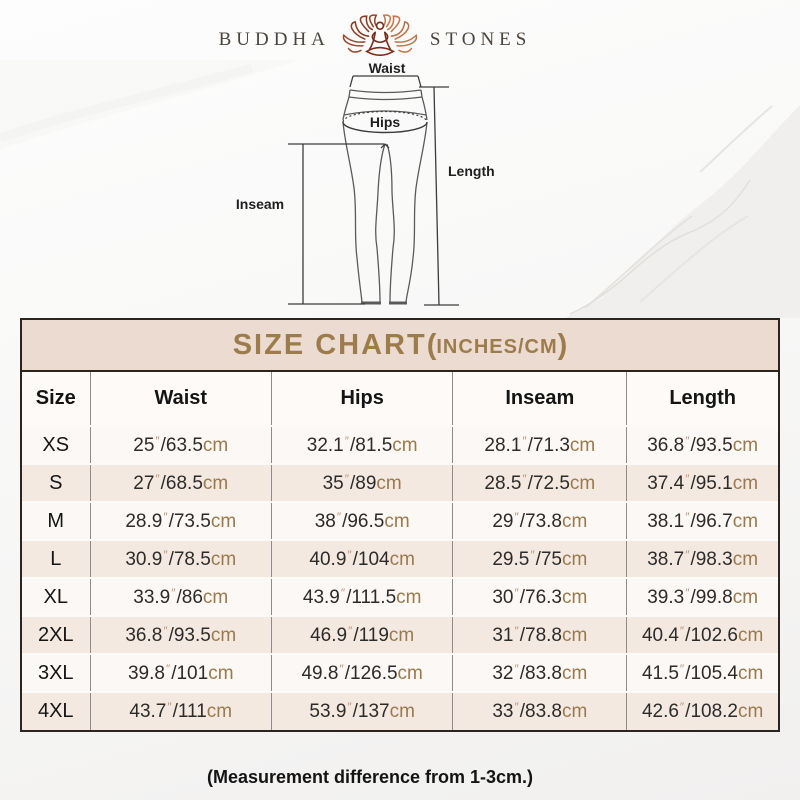 Image resolution: width=800 pixels, height=800 pixels. Describe the element at coordinates (56, 596) in the screenshot. I see `size-cell: XL` at that location.